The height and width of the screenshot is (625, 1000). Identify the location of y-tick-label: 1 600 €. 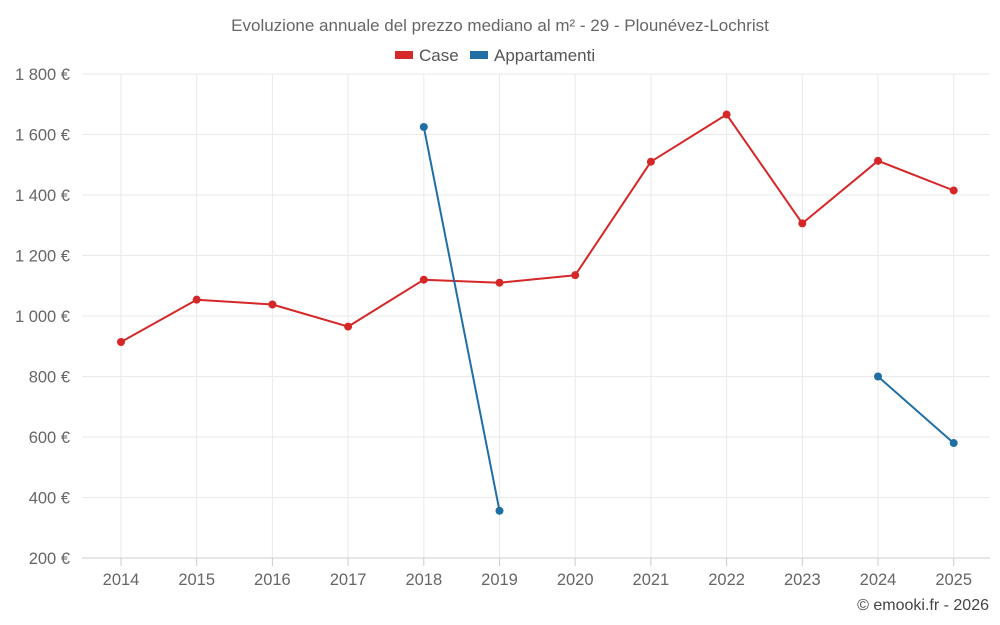
(42, 136).